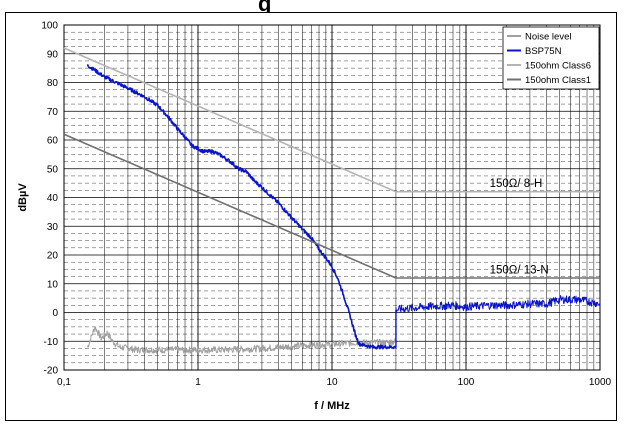  Describe the element at coordinates (543, 51) in the screenshot. I see `legend-label: BSP75N` at that location.